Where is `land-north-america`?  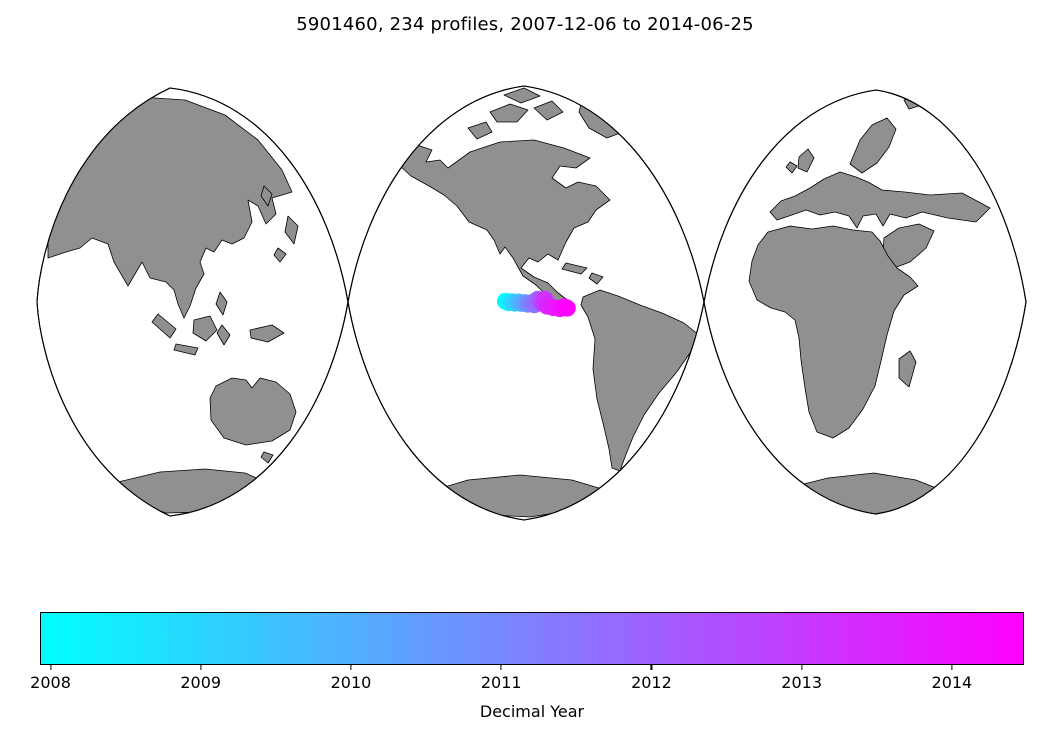 land-north-america is located at coordinates (504, 221).